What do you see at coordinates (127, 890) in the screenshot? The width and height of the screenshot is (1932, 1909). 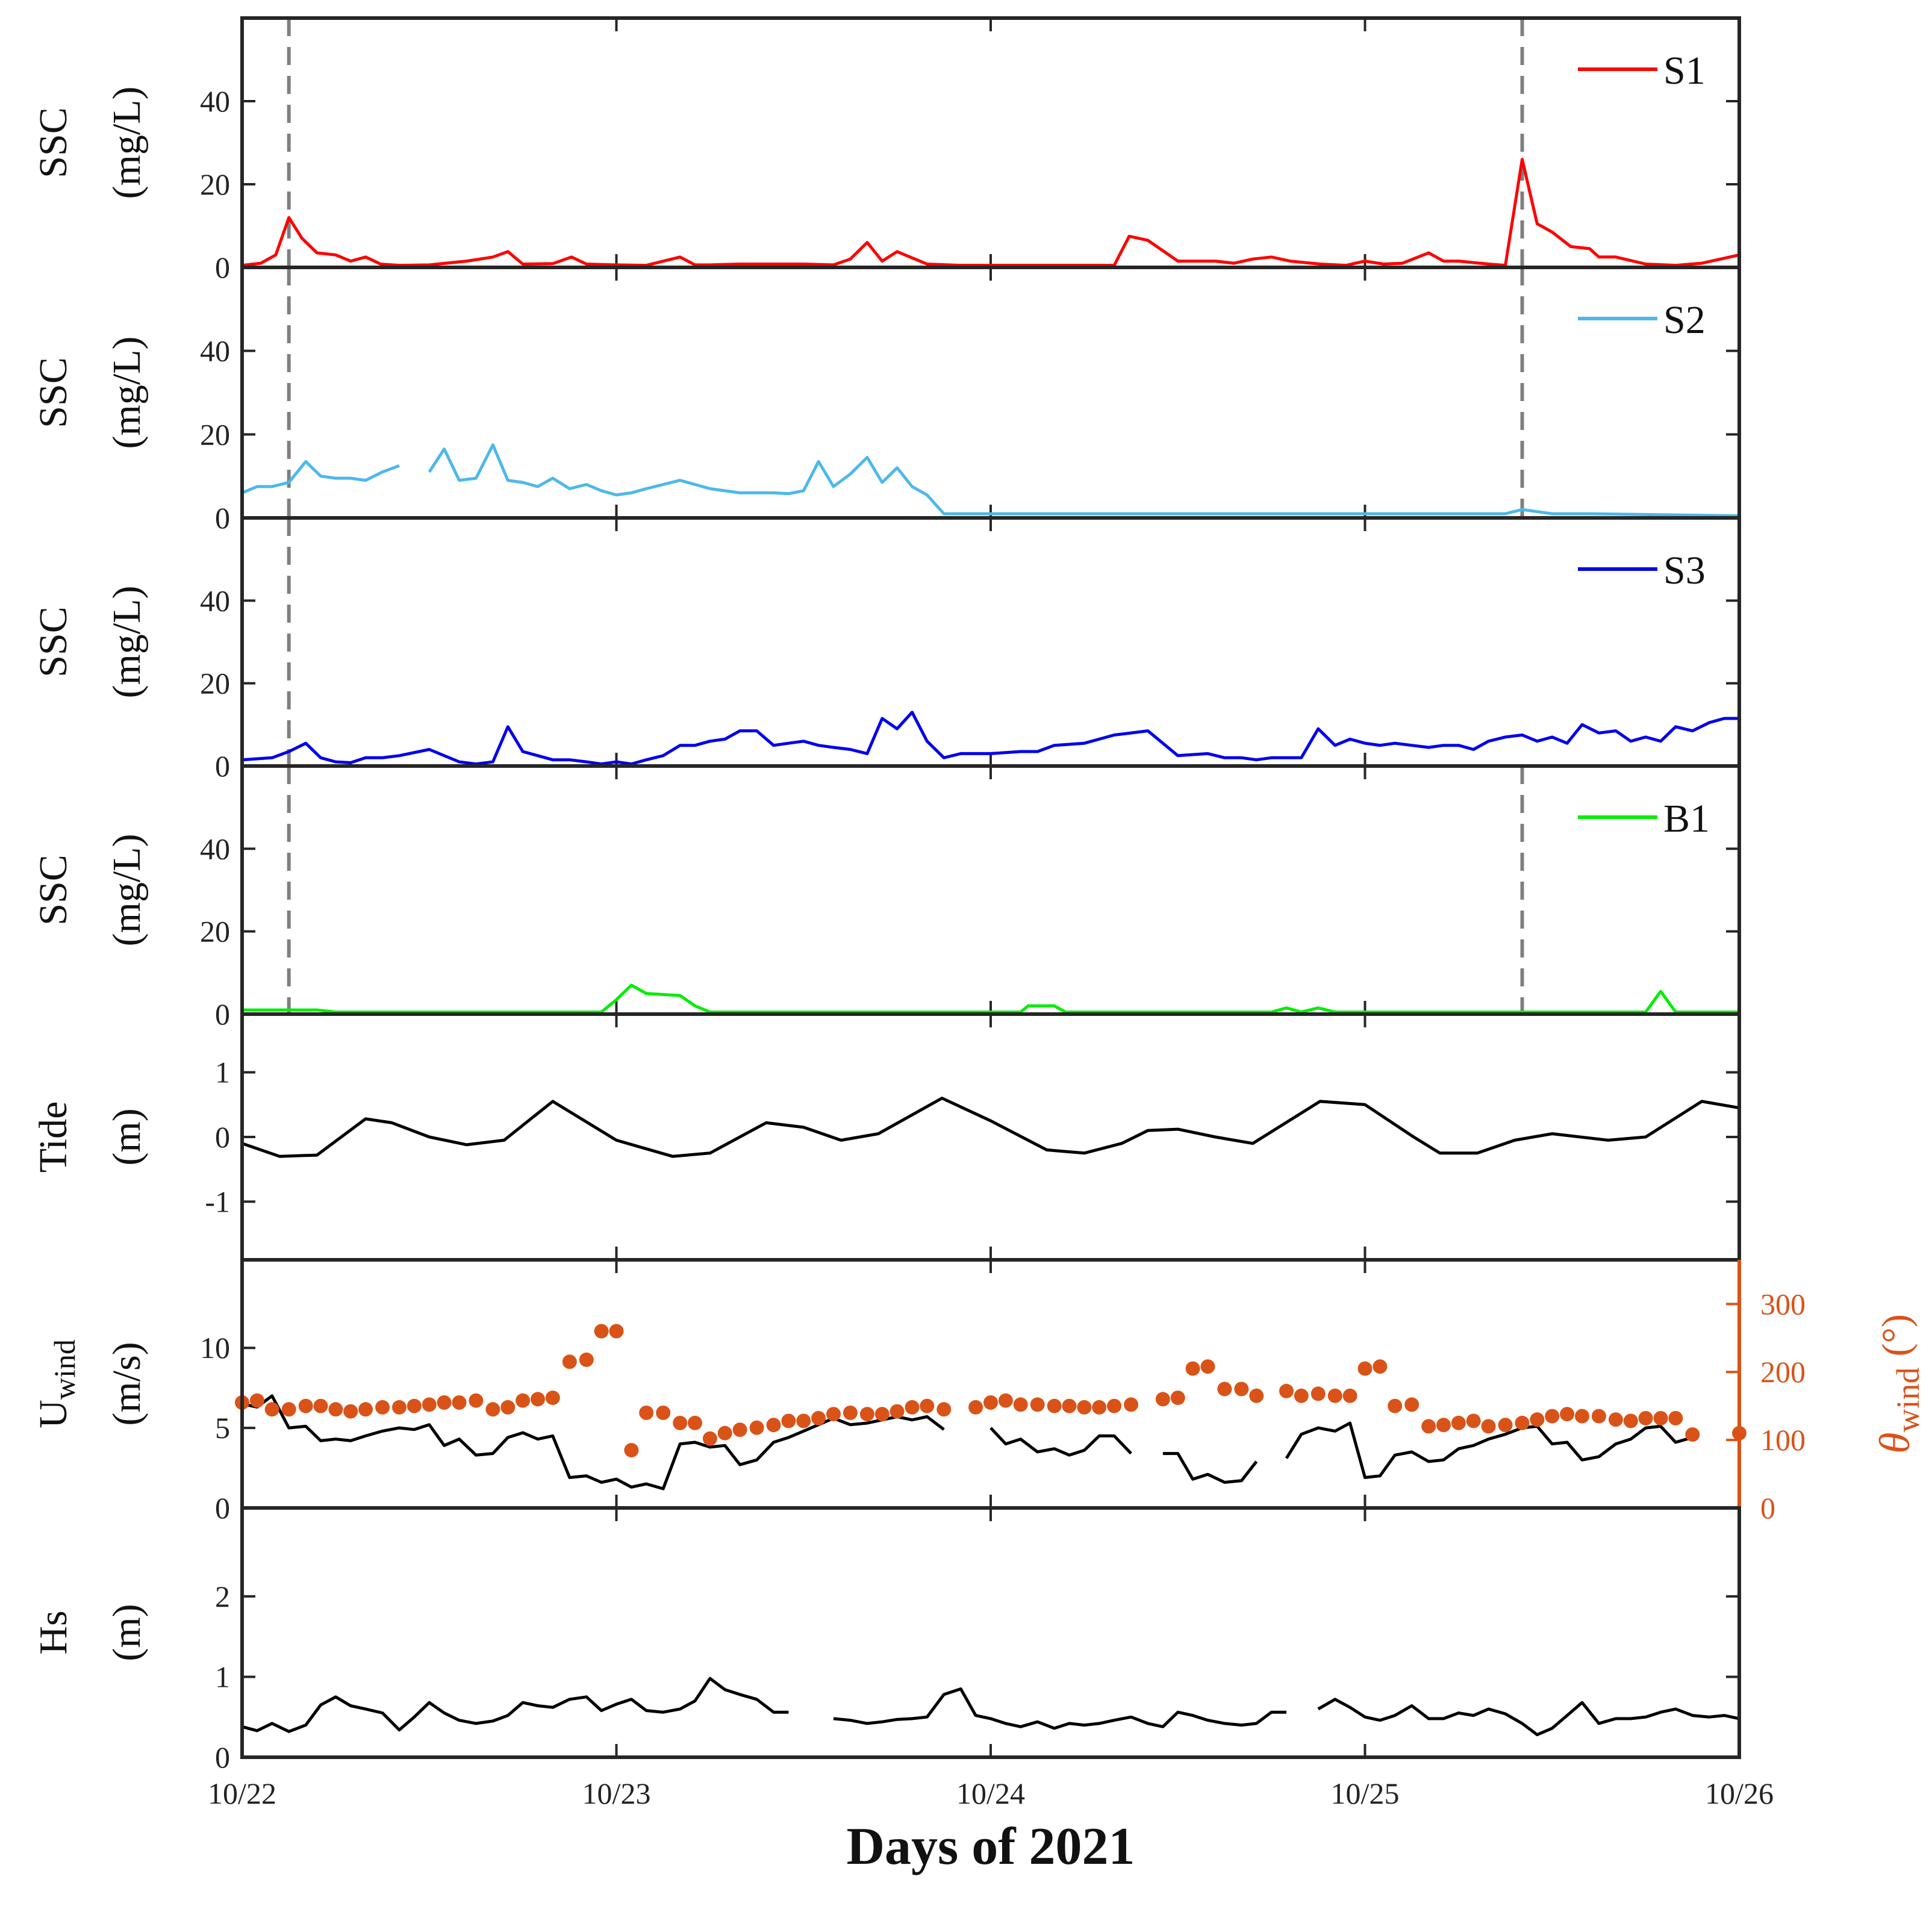 I see `b1-y-axis-label-unit: (mg/L)` at bounding box center [127, 890].